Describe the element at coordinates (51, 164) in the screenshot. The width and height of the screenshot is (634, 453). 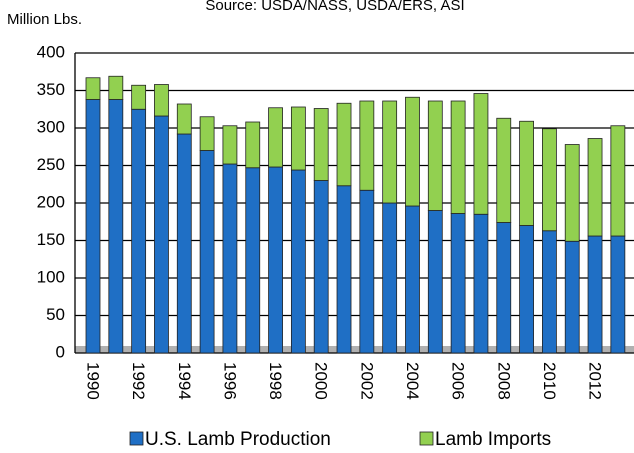
I see `y-tick-label: 250` at that location.